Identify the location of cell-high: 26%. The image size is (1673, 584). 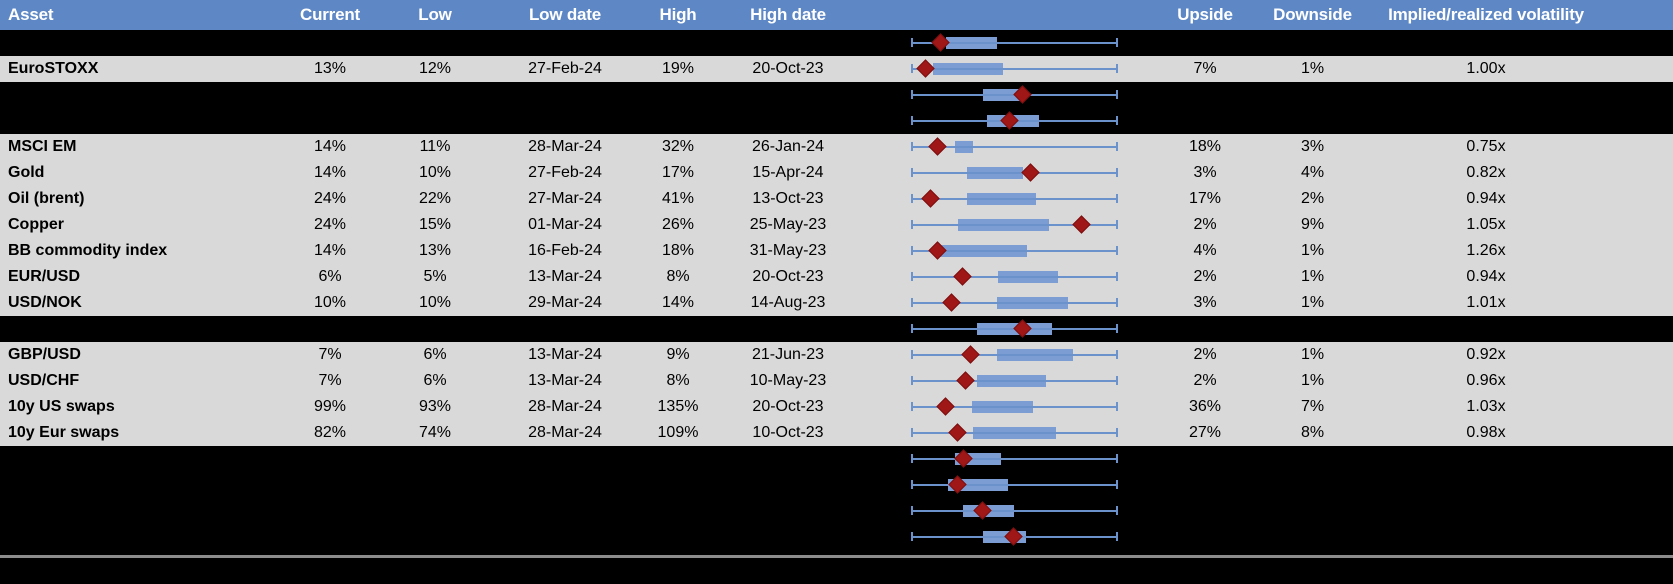
(678, 224).